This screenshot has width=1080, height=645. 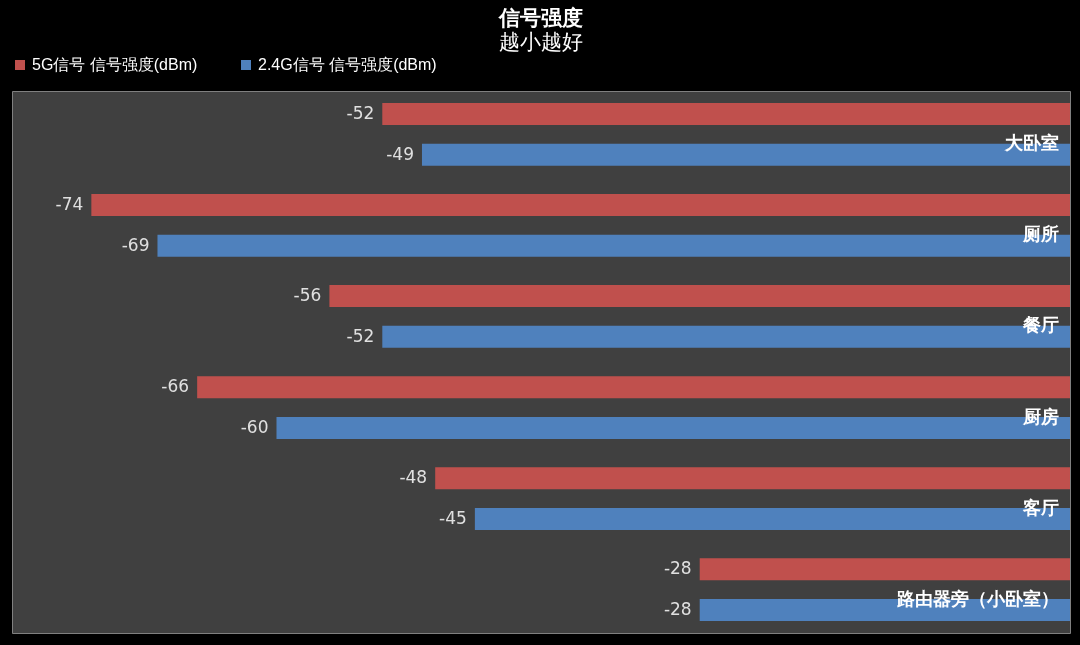 What do you see at coordinates (115, 64) in the screenshot?
I see `legend-label: 5G信号 信号强度(dBm)` at bounding box center [115, 64].